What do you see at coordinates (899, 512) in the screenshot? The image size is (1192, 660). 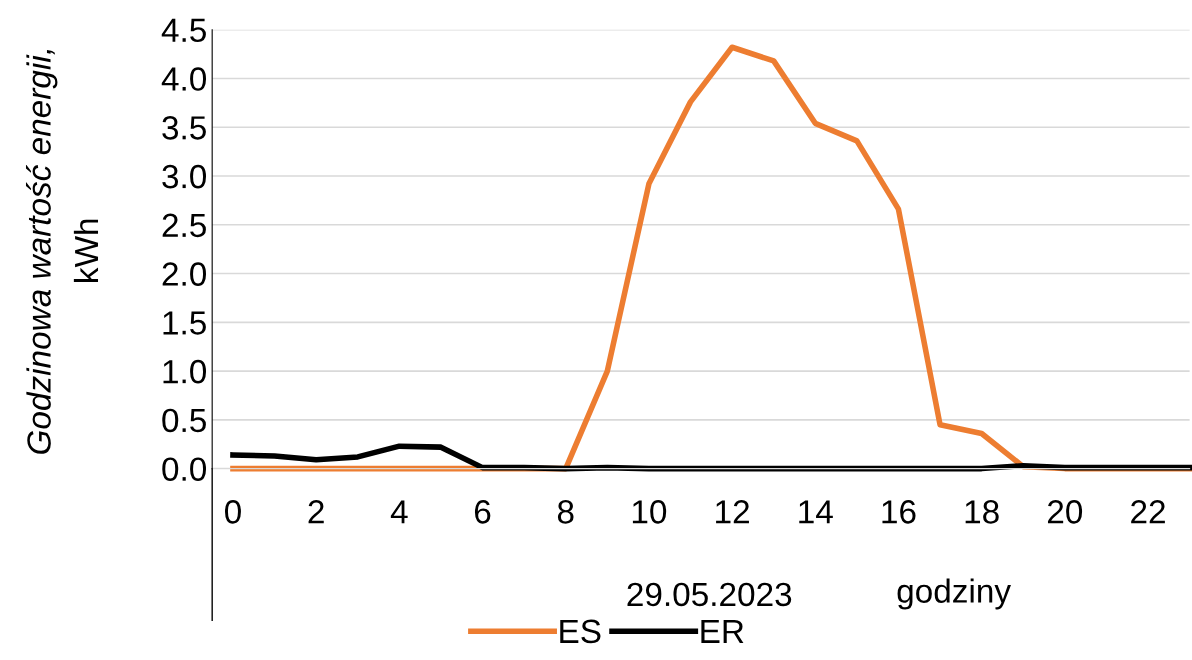 I see `x-tick-label: 16` at bounding box center [899, 512].